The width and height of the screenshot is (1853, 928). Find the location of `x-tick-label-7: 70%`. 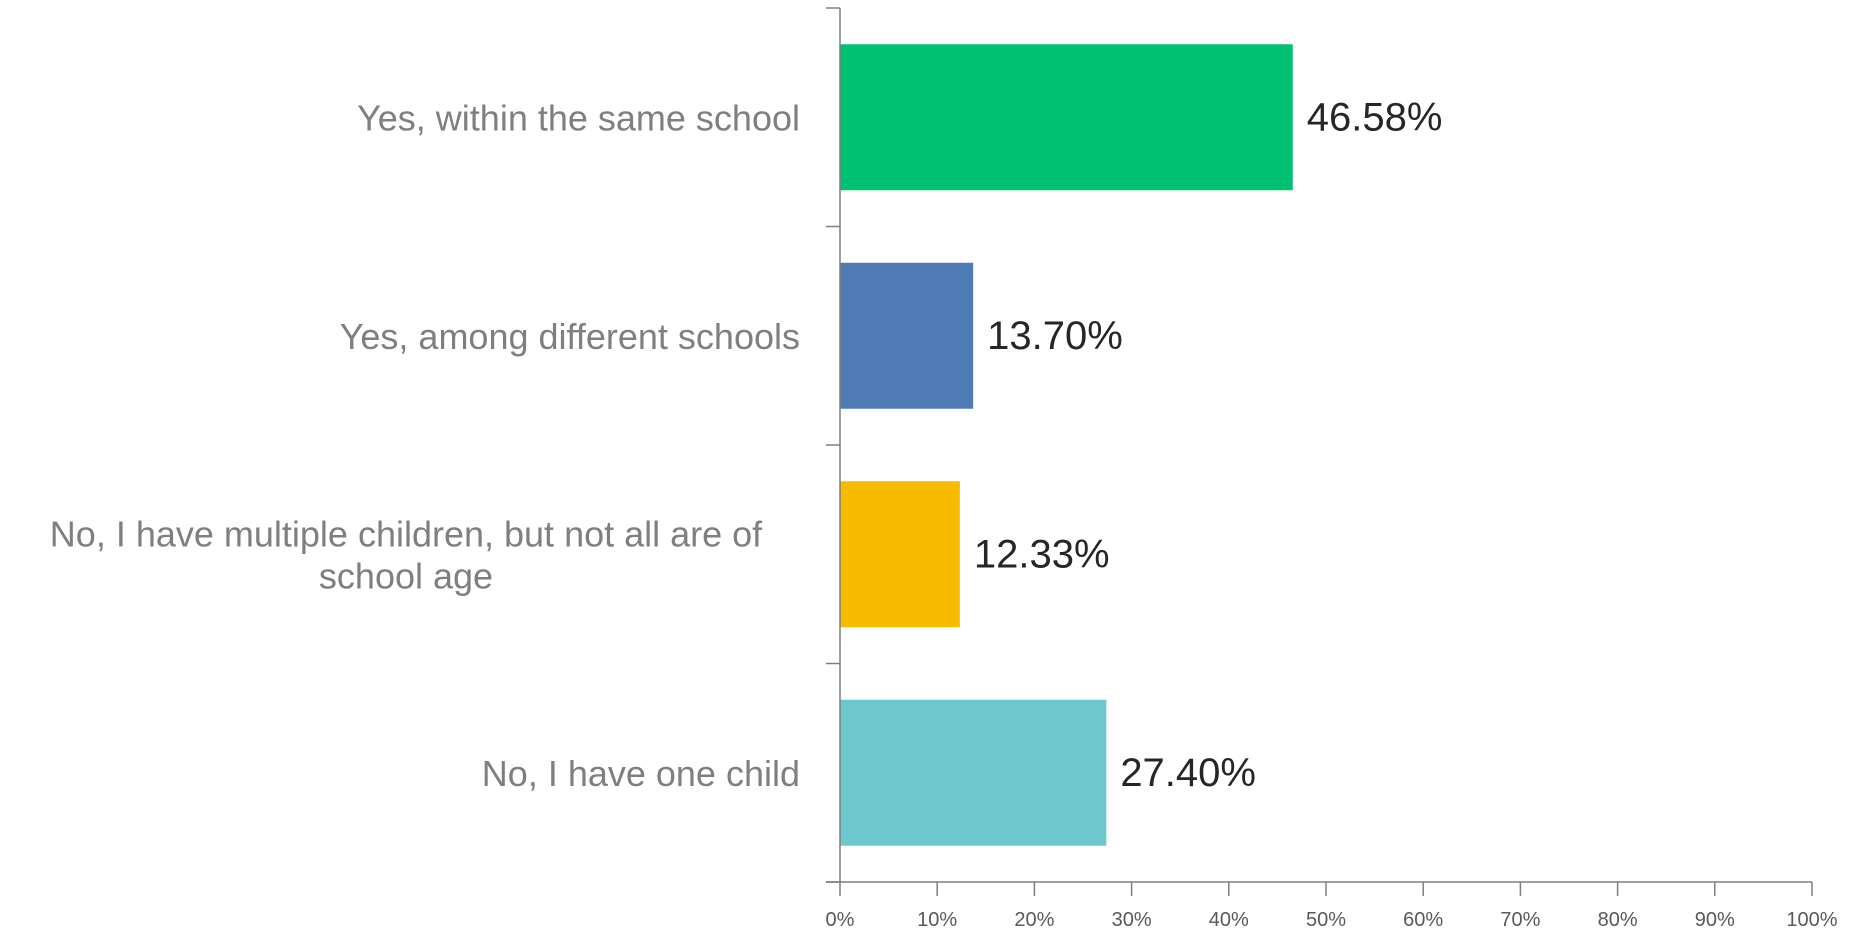

x-tick-label-7: 70% is located at coordinates (1520, 918).